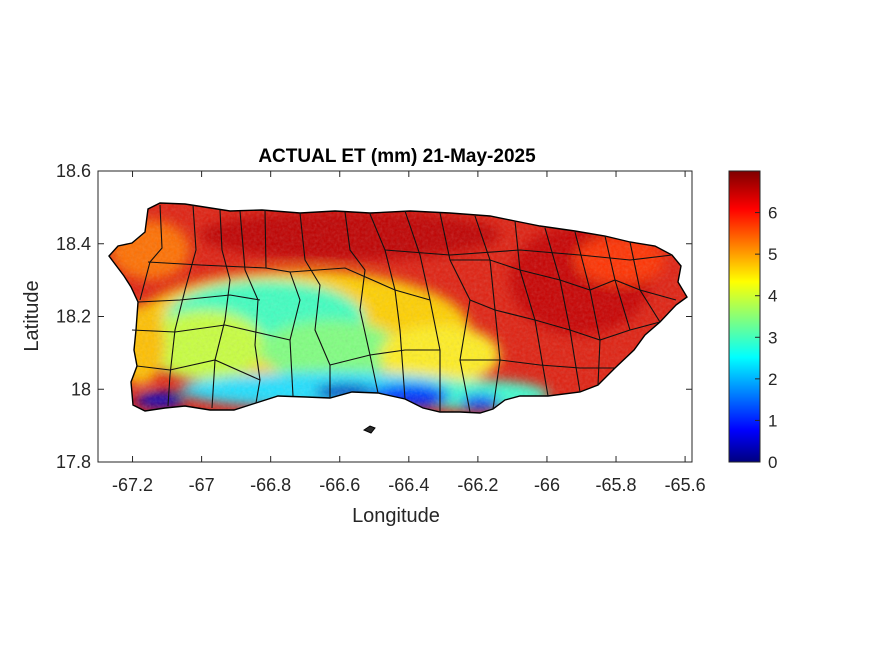 This screenshot has height=656, width=875. What do you see at coordinates (772, 462) in the screenshot?
I see `colorbar-tick-label: 0` at bounding box center [772, 462].